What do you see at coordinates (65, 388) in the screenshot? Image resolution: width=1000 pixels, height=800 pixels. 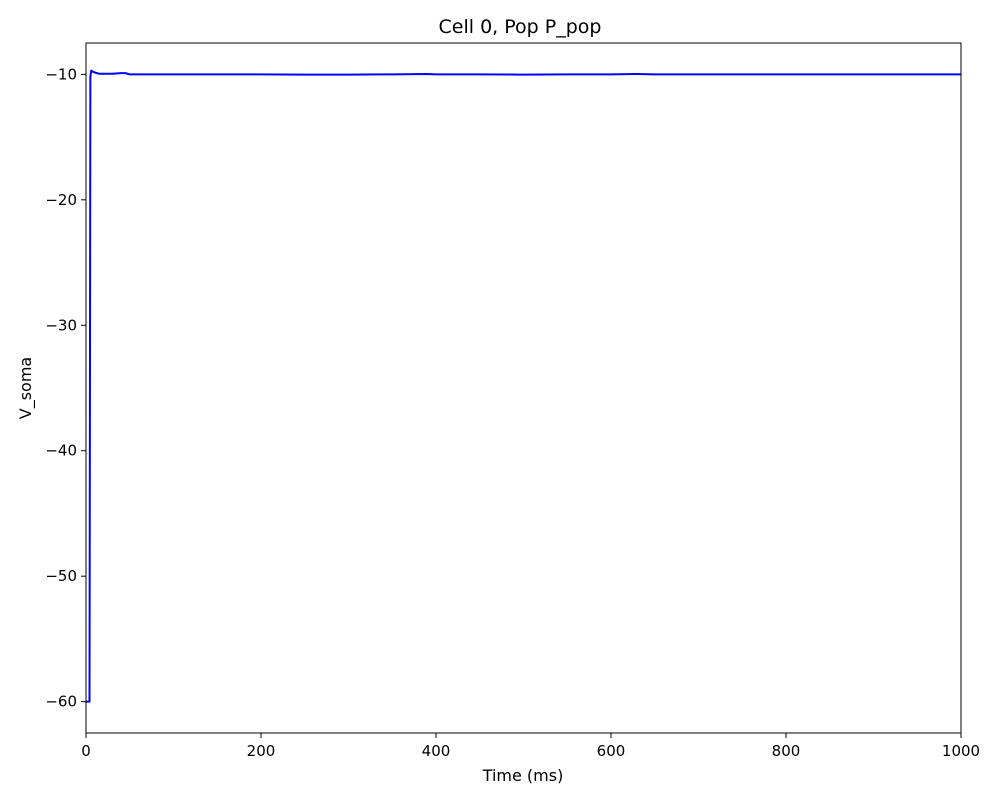 I see `y-axis: −60 −50 −40 −30 −20 −10` at bounding box center [65, 388].